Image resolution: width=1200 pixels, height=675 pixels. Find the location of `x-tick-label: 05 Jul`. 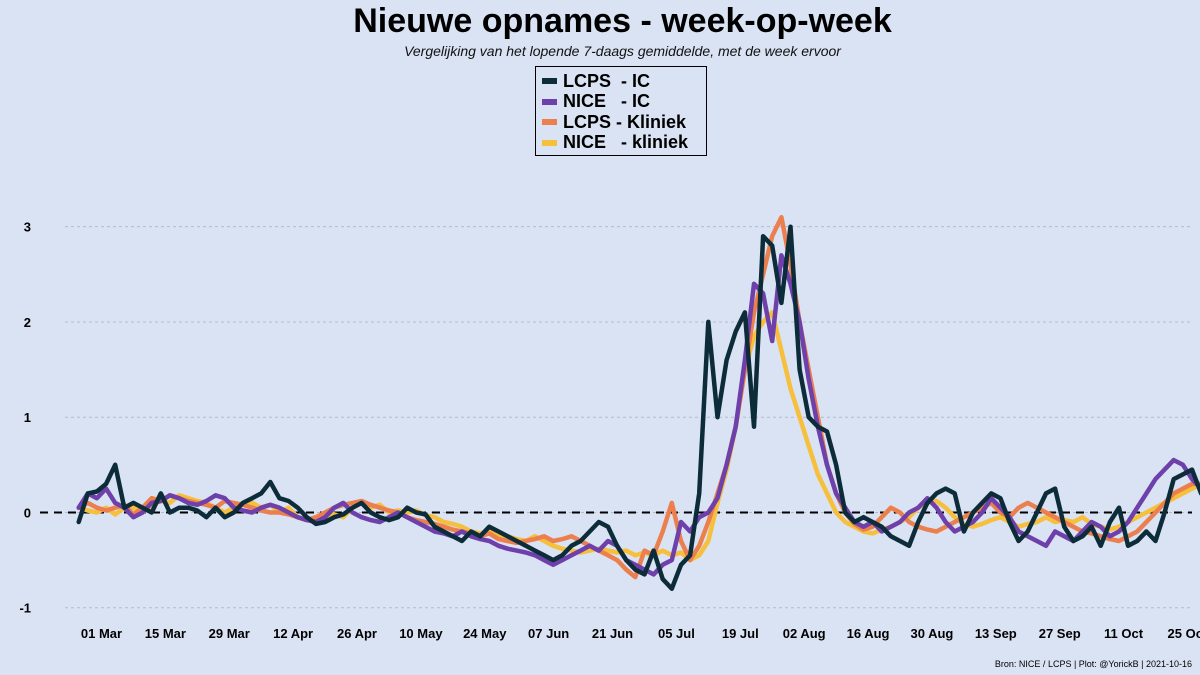

x-tick-label: 05 Jul is located at coordinates (676, 633).